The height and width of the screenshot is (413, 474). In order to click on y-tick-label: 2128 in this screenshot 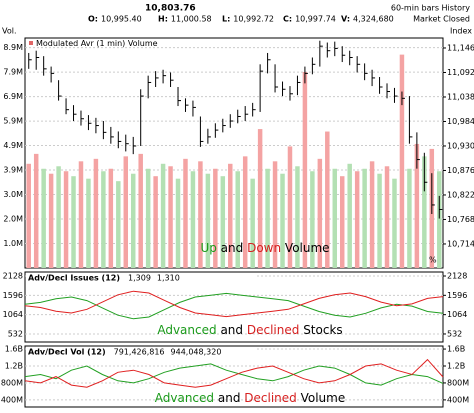, I will do `click(13, 275)`.